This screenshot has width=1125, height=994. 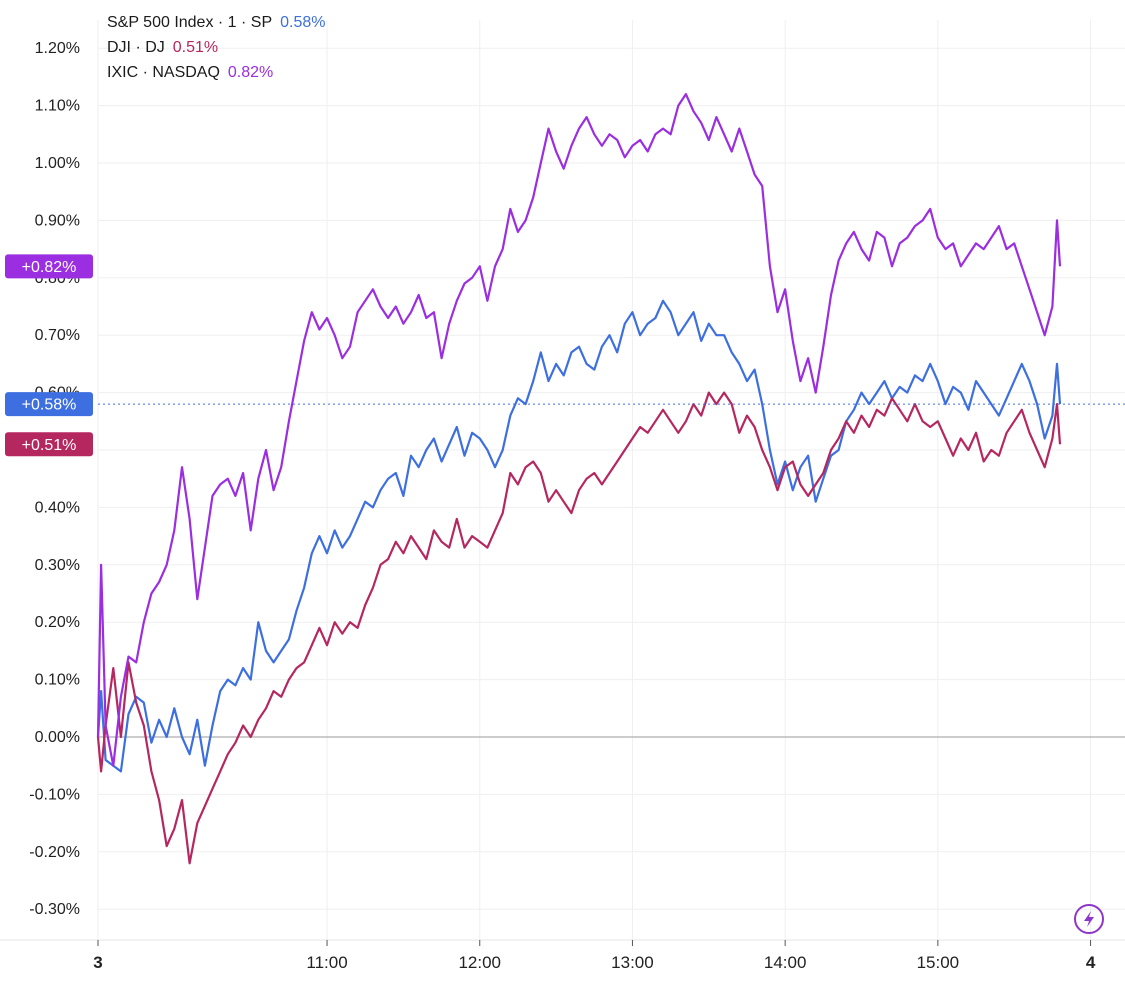 What do you see at coordinates (54, 852) in the screenshot?
I see `y-tick-label: -0.20%` at bounding box center [54, 852].